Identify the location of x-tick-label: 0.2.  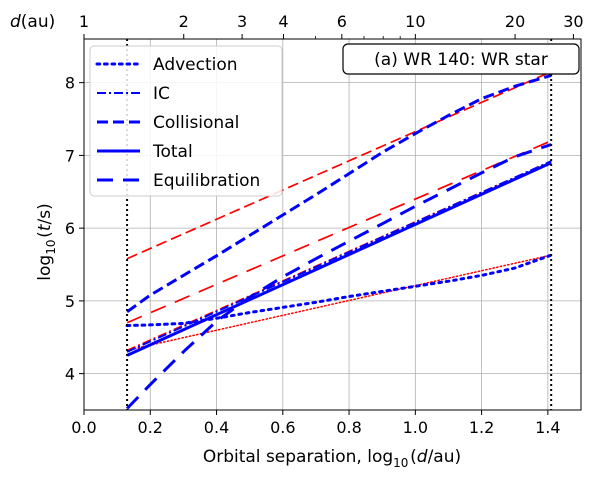
(150, 427).